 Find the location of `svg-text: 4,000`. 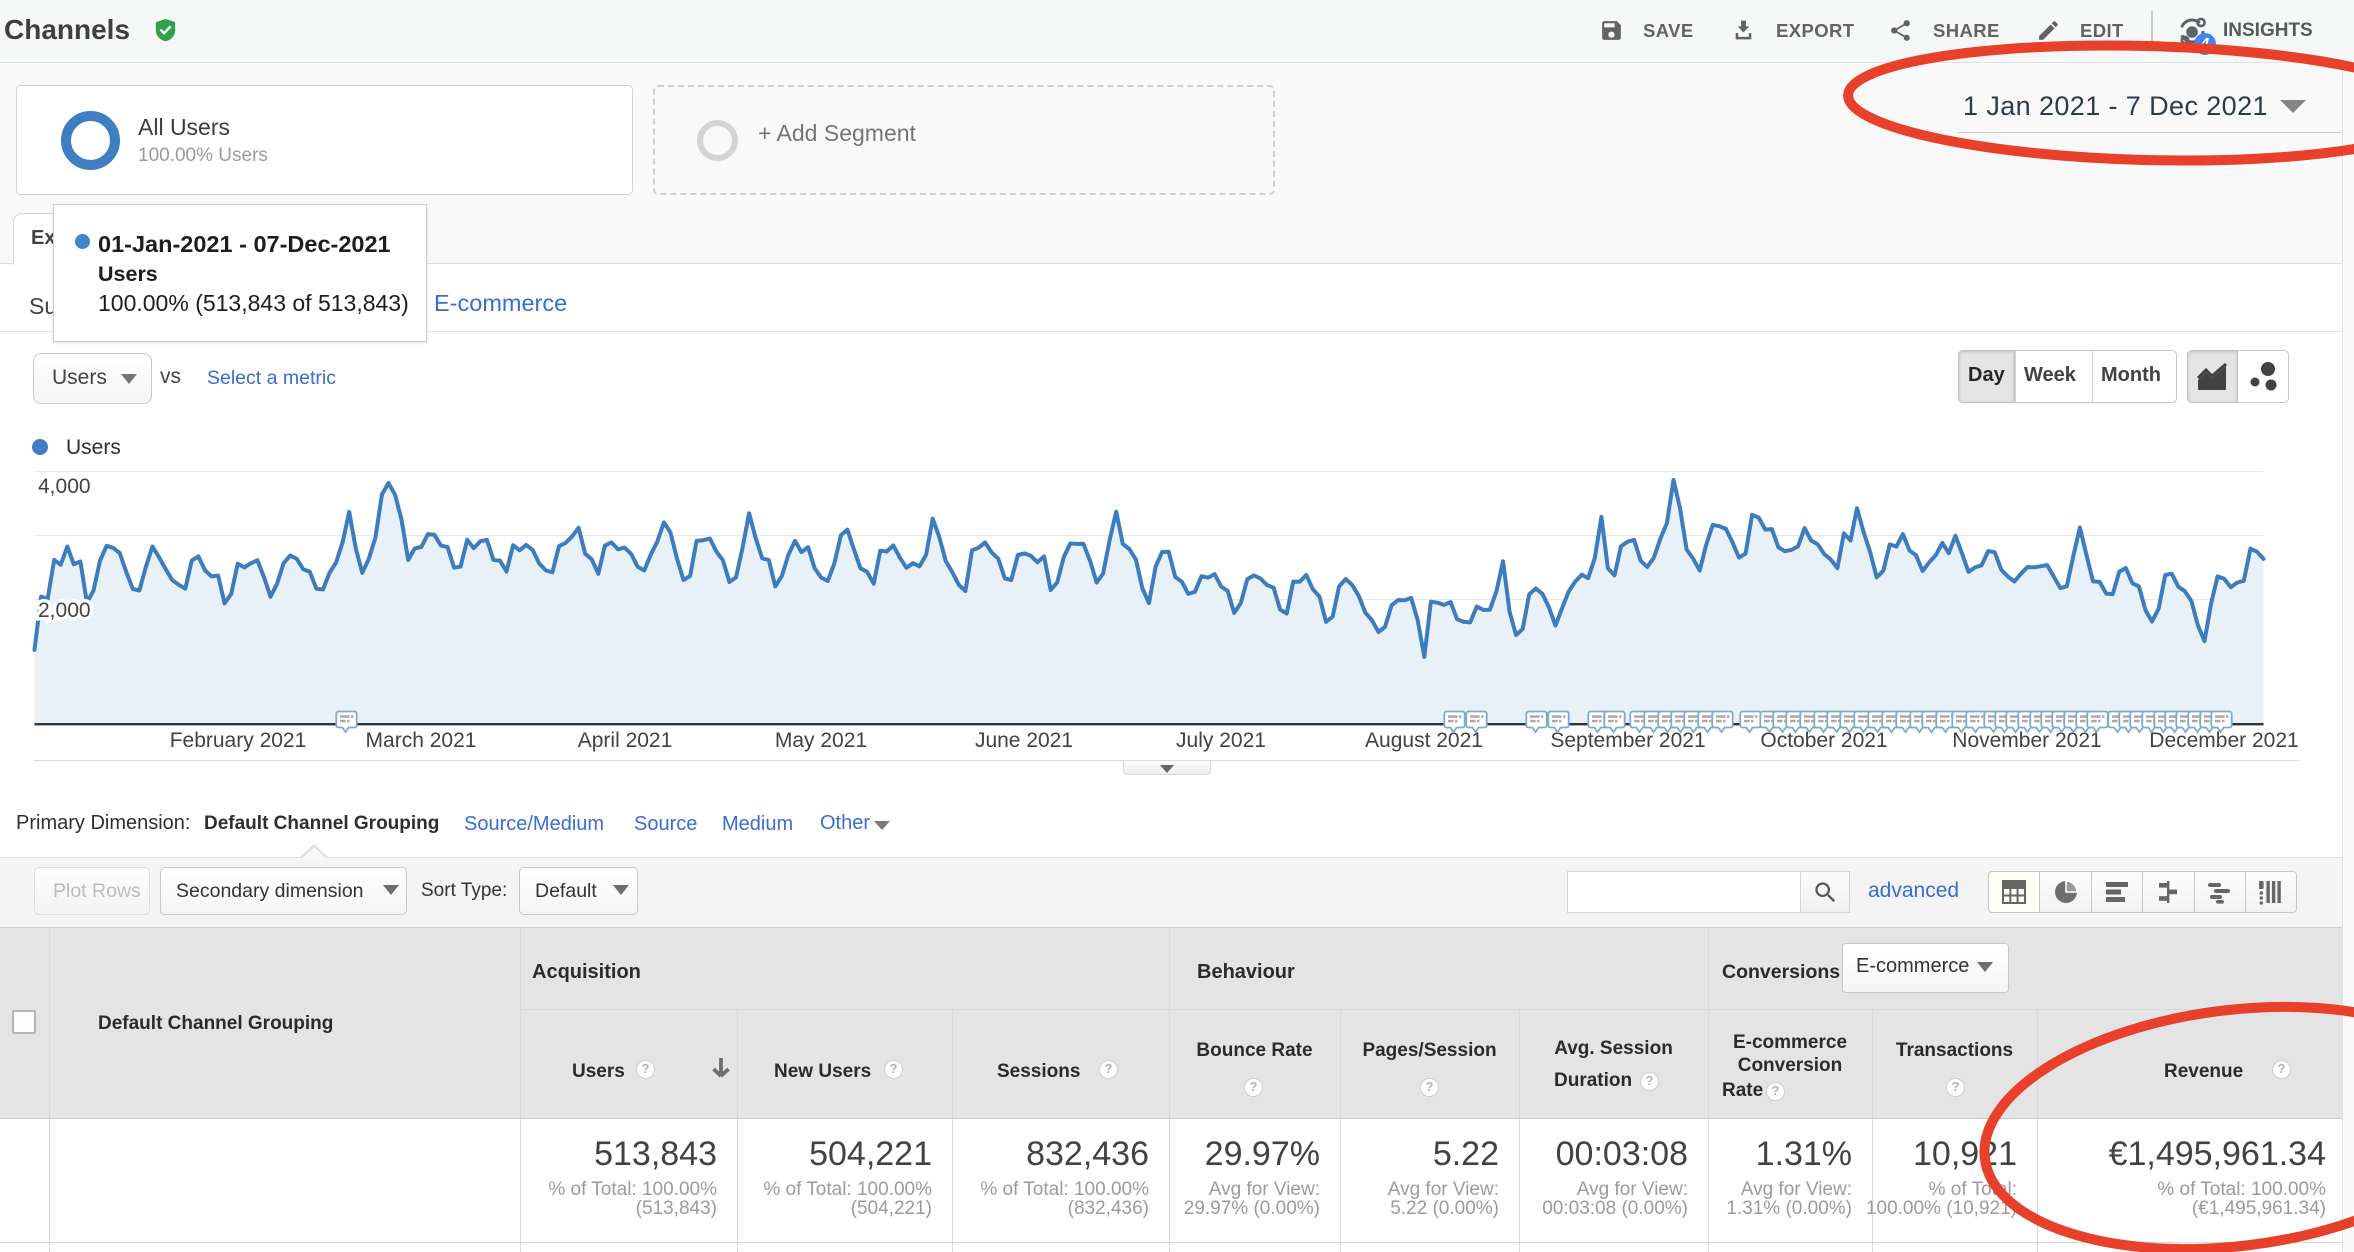

svg-text: 4,000 is located at coordinates (64, 486).